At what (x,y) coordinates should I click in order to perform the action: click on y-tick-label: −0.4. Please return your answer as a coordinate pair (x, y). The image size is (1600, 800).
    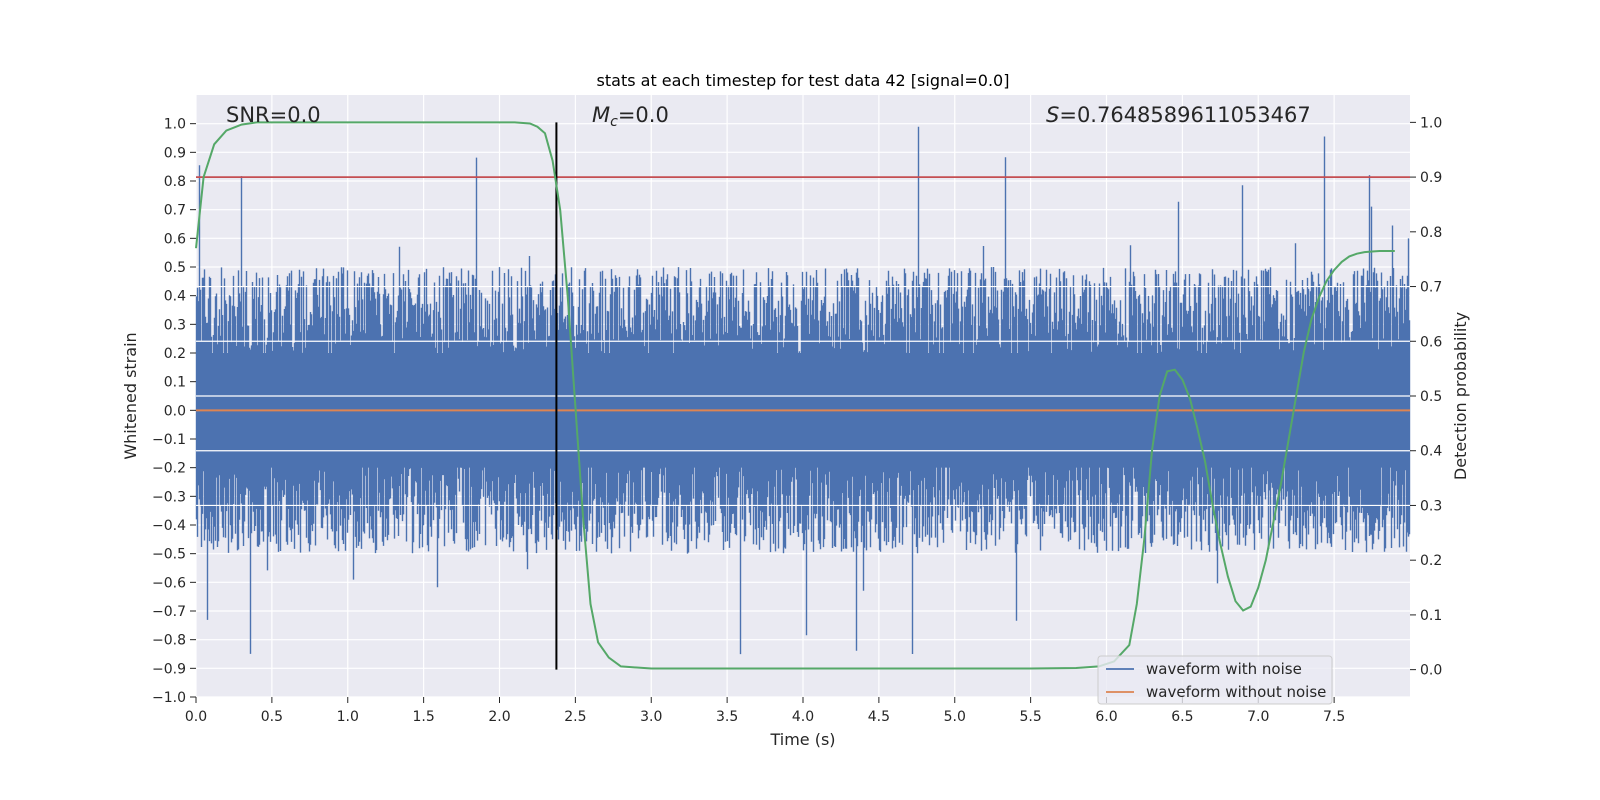
    Looking at the image, I should click on (169, 526).